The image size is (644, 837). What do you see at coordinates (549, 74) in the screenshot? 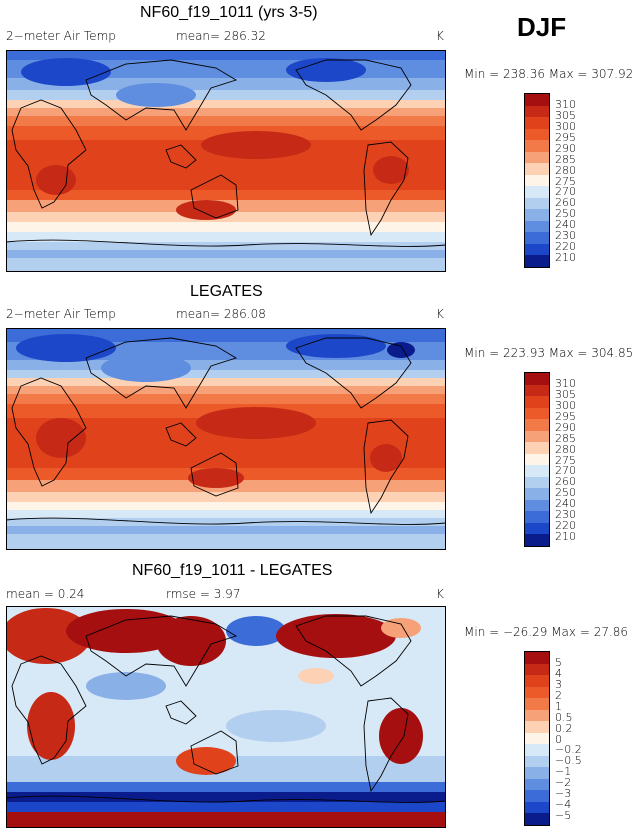
I see `panel-1-minmax: Min = 238.36 Max = 307.92` at bounding box center [549, 74].